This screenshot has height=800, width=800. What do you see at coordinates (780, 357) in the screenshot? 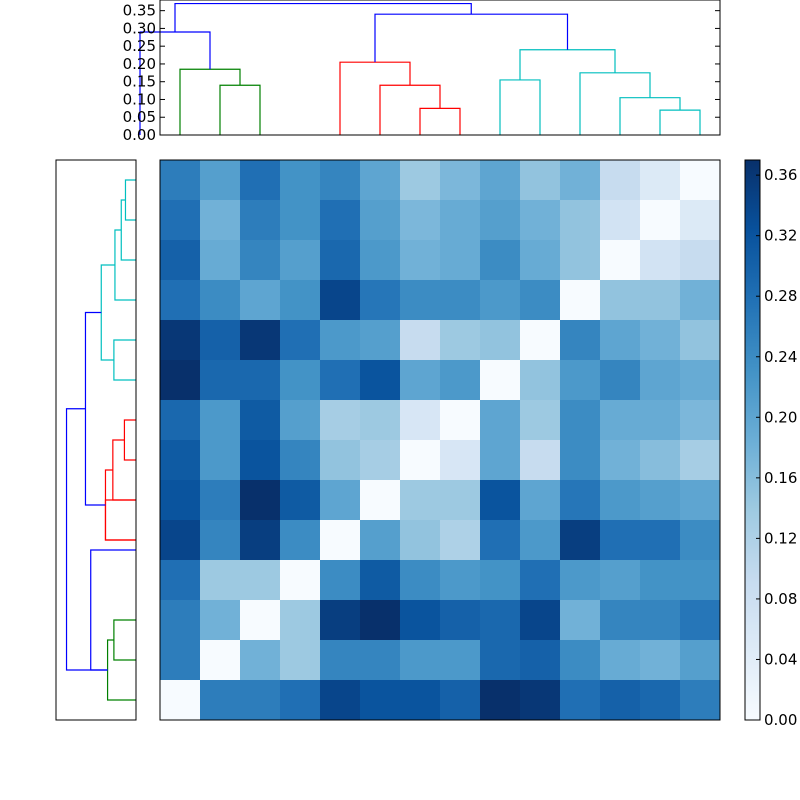
I see `colorbar-tick-label: 0.24` at bounding box center [780, 357].